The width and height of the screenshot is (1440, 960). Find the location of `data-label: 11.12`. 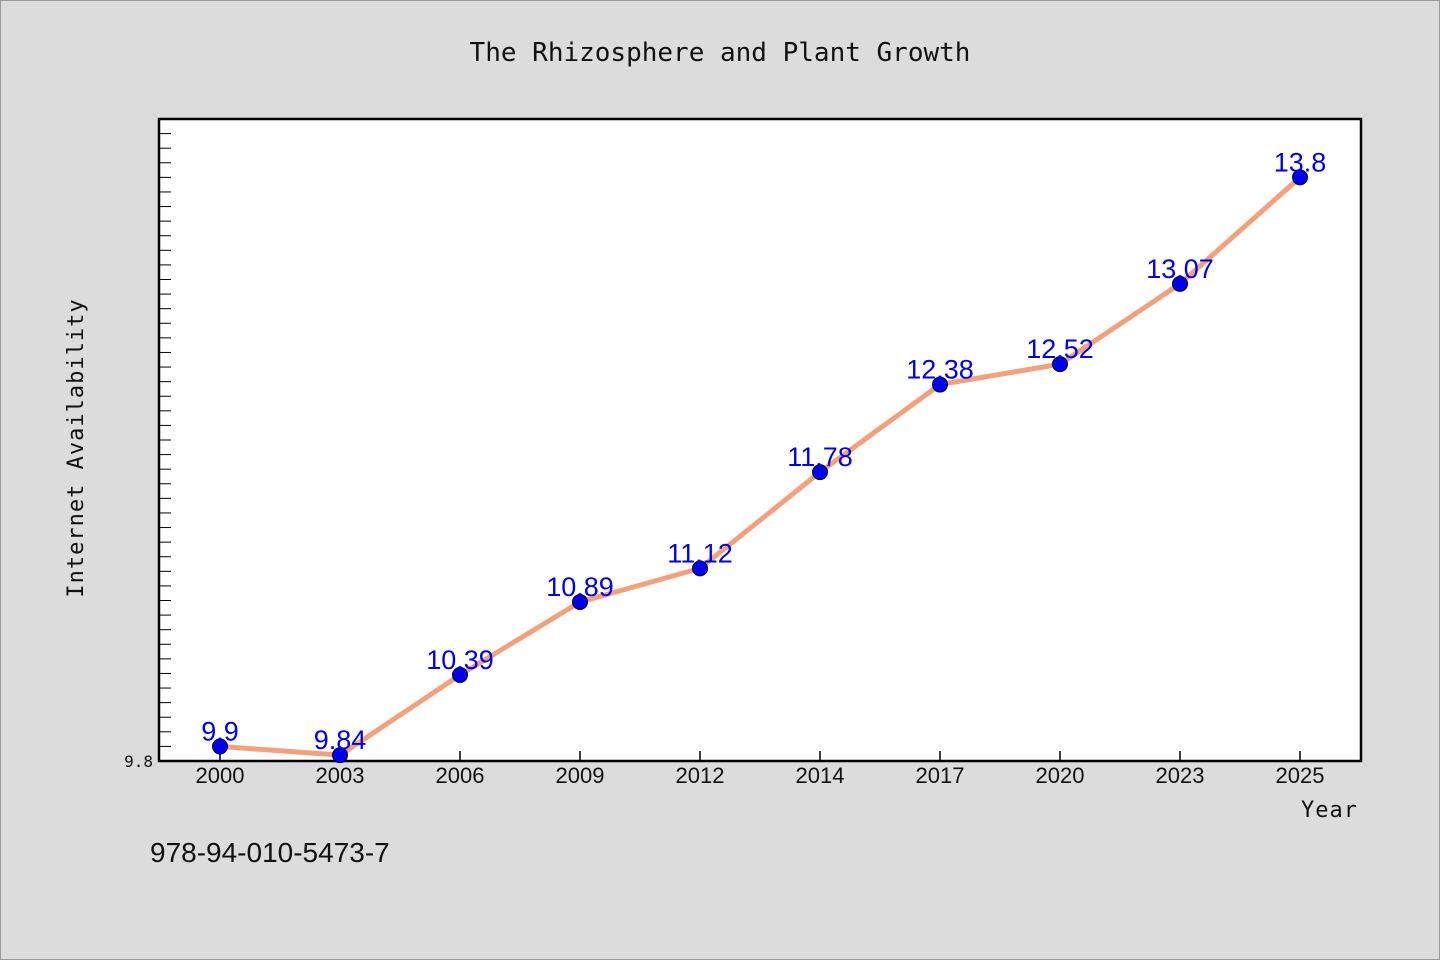

data-label: 11.12 is located at coordinates (700, 553).